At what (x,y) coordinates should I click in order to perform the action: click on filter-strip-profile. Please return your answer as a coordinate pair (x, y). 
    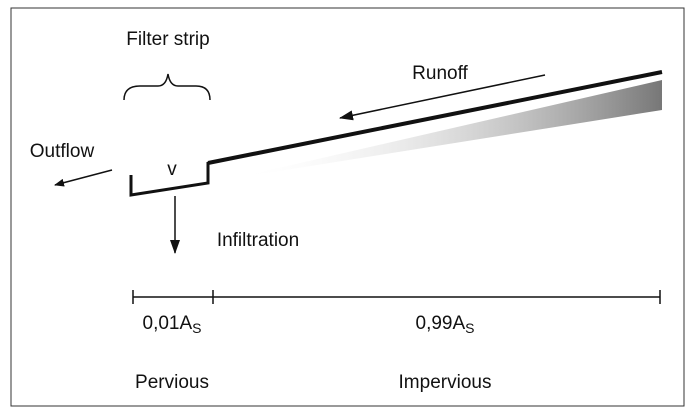
    Looking at the image, I should click on (169, 179).